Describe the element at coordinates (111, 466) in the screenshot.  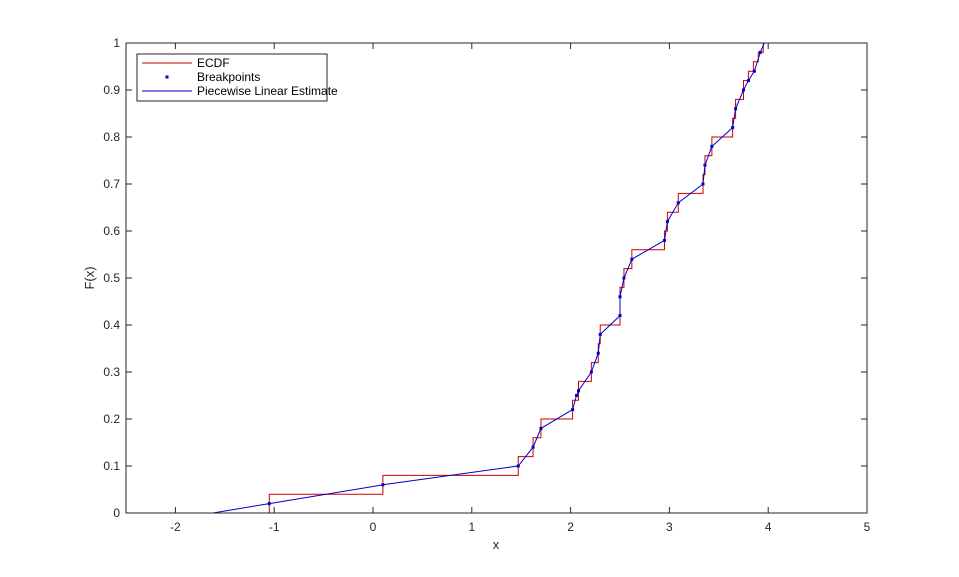
I see `y-tick-label: 0.1` at that location.